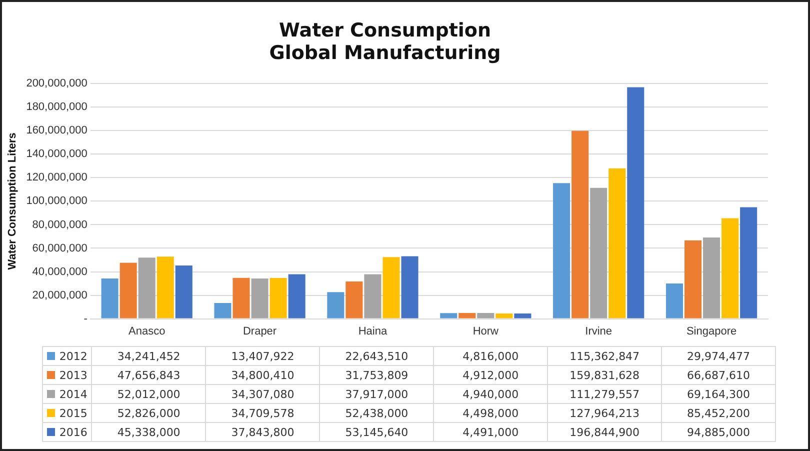 This screenshot has width=810, height=451. What do you see at coordinates (485, 331) in the screenshot?
I see `x-tick-label: Horw` at bounding box center [485, 331].